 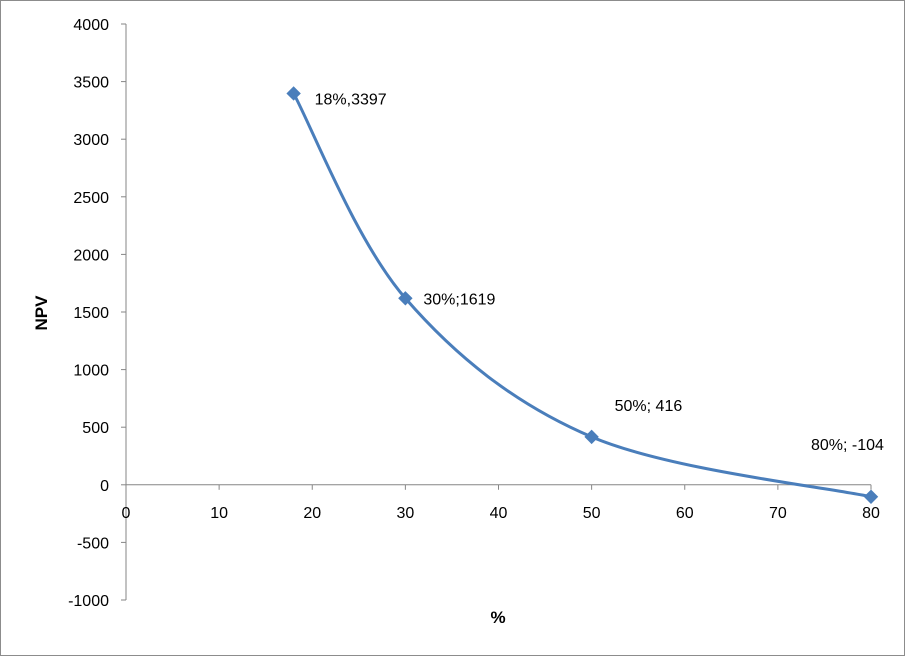 What do you see at coordinates (685, 513) in the screenshot?
I see `x-tick-label: 60` at bounding box center [685, 513].